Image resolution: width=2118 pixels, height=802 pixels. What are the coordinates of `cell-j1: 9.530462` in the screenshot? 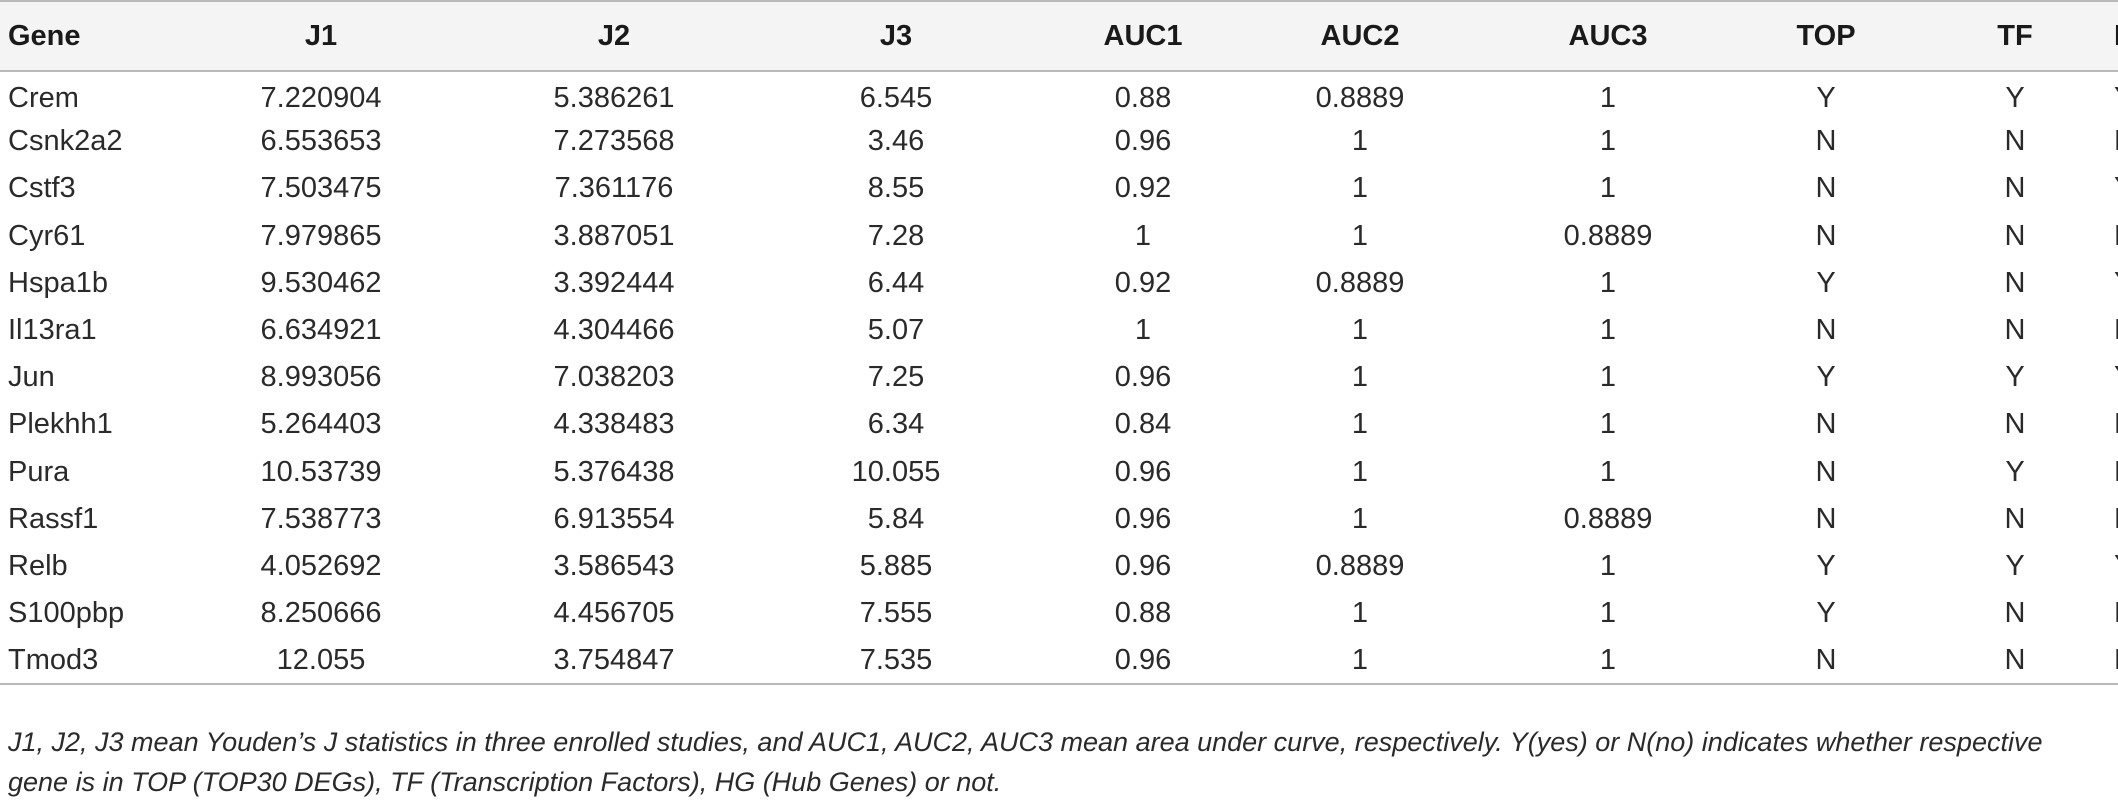 It's located at (321, 282).